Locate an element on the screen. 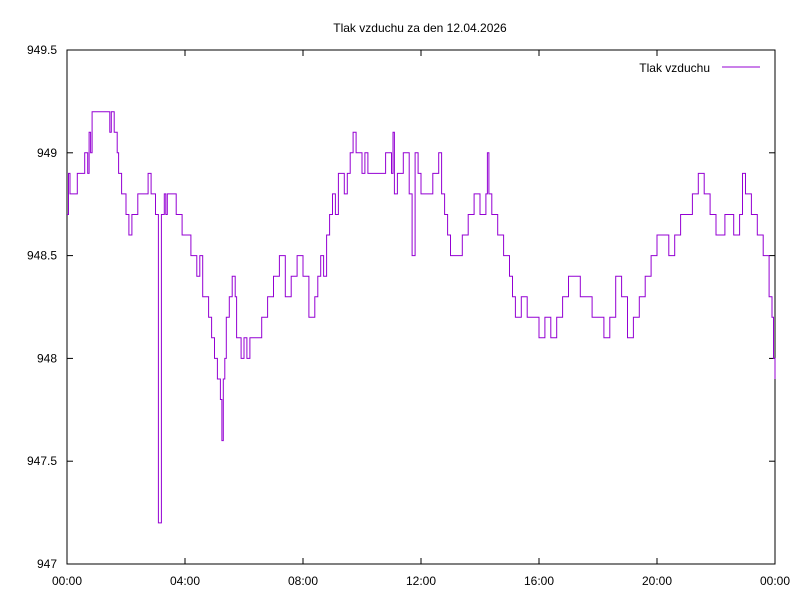 This screenshot has width=800, height=600. x-tick-label: 20:00 is located at coordinates (657, 581).